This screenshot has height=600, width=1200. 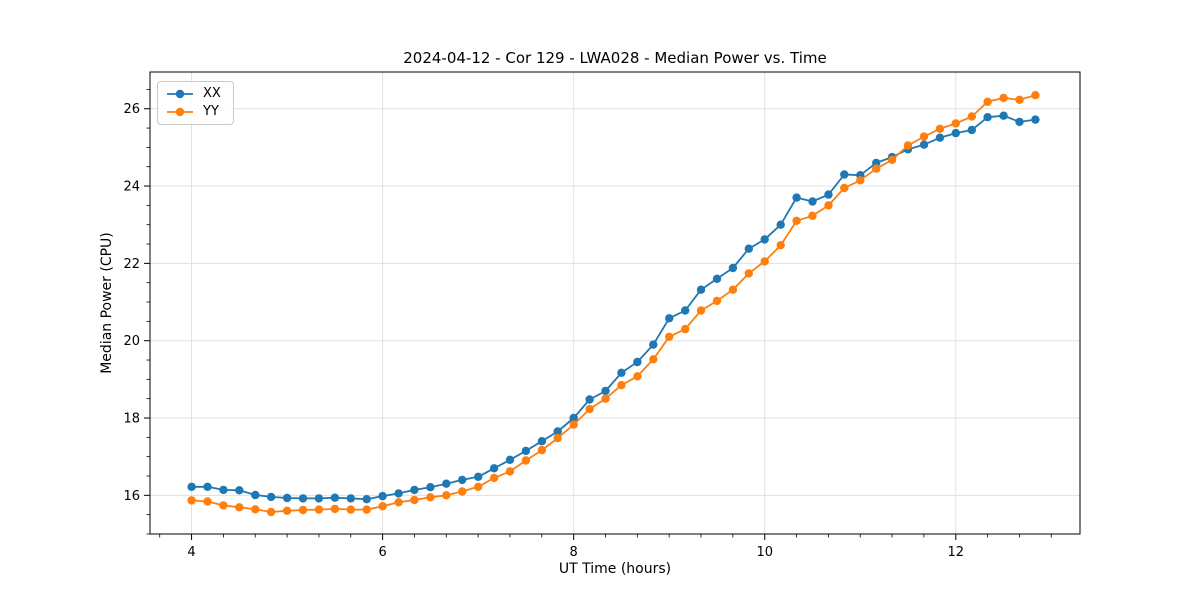 I want to click on legend-item-yy: YY, so click(x=193, y=112).